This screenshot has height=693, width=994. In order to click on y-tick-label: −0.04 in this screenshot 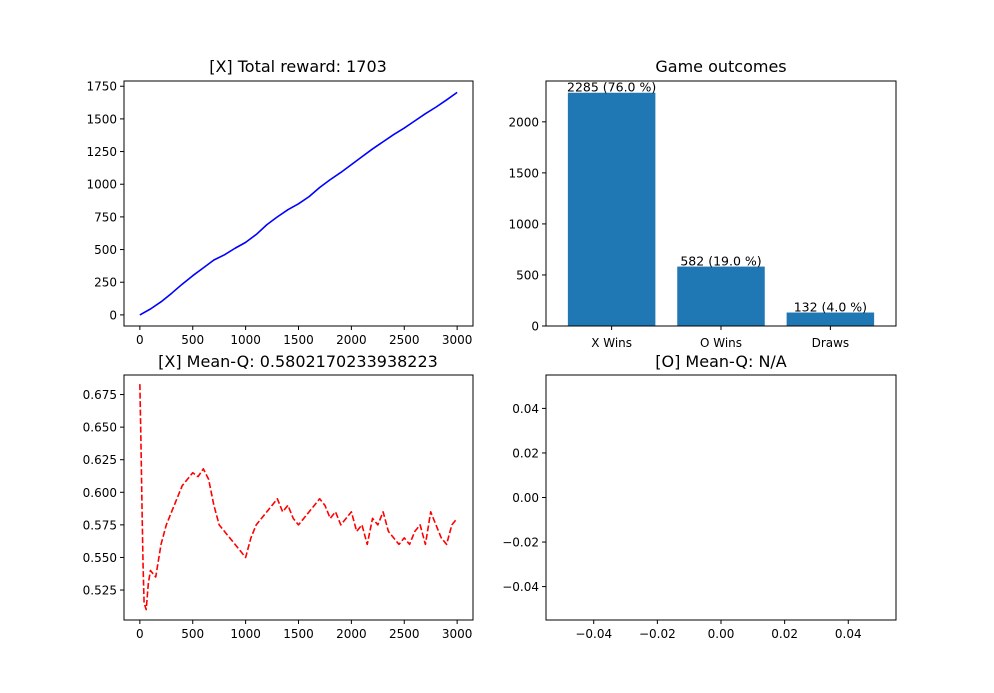, I will do `click(520, 587)`.